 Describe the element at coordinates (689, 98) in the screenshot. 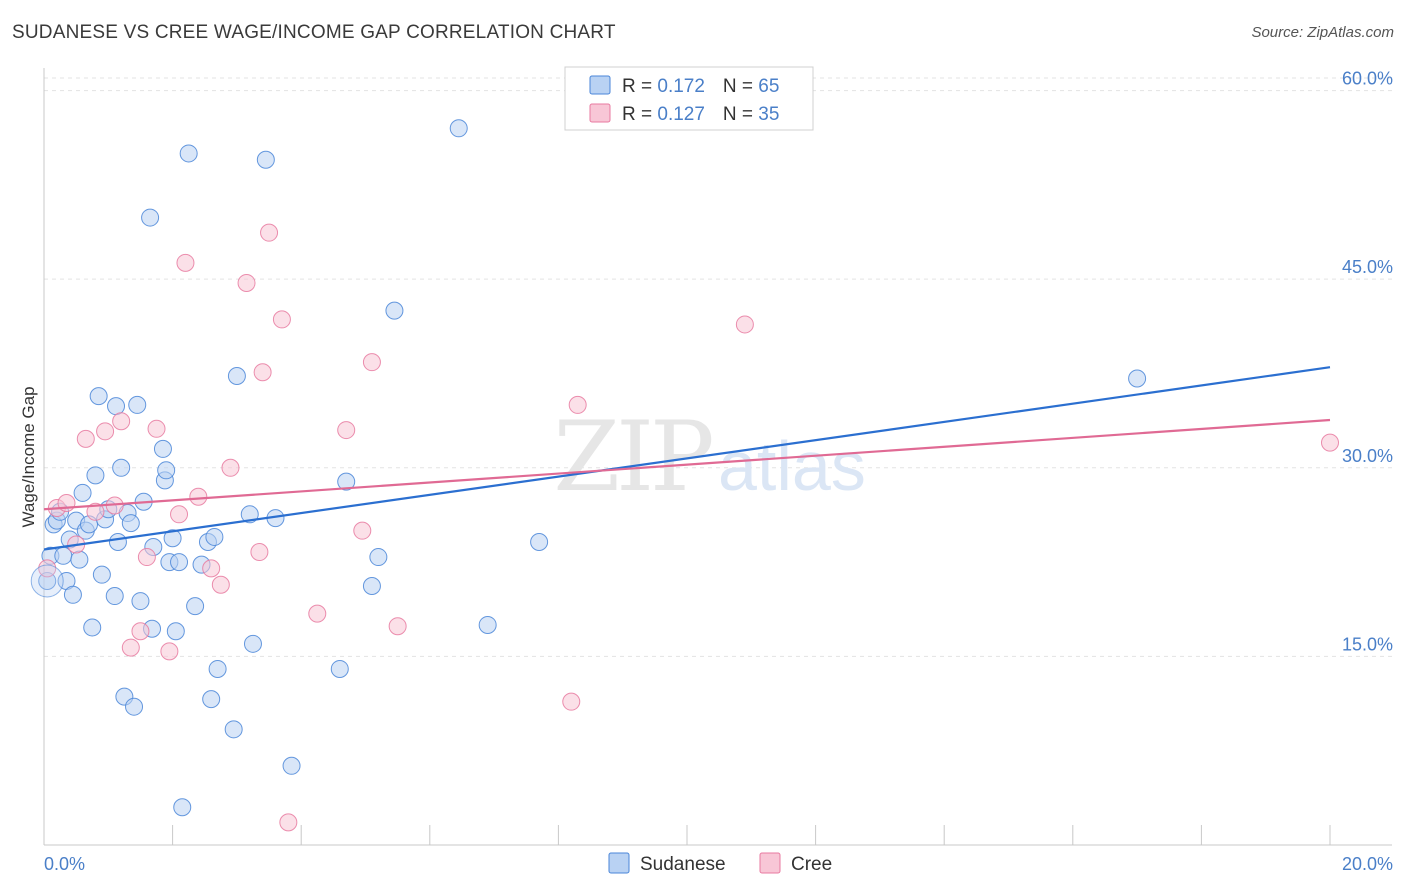

I see `stats-legend: R = 0.172 N = 65 R = 0.127 N = 35` at that location.